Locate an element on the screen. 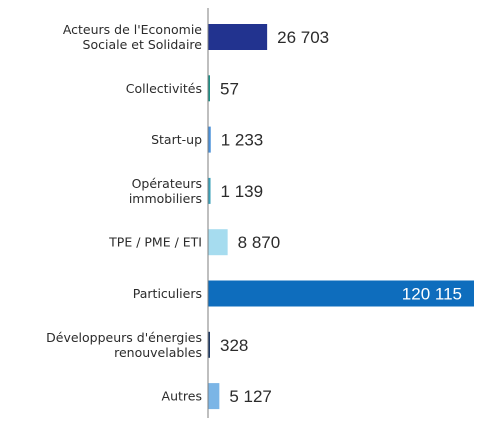  value-label-1: 57 is located at coordinates (229, 88).